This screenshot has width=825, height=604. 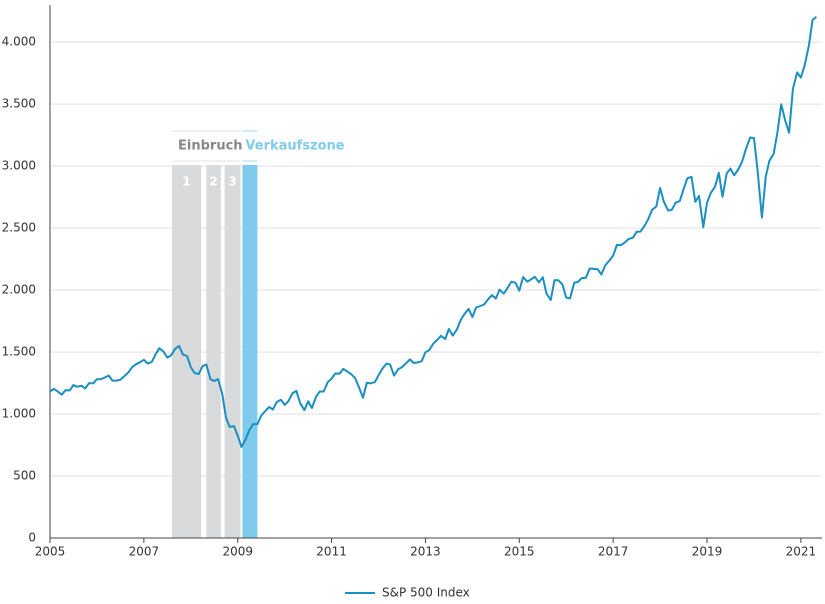 What do you see at coordinates (237, 552) in the screenshot?
I see `x-tick-label: 2009` at bounding box center [237, 552].